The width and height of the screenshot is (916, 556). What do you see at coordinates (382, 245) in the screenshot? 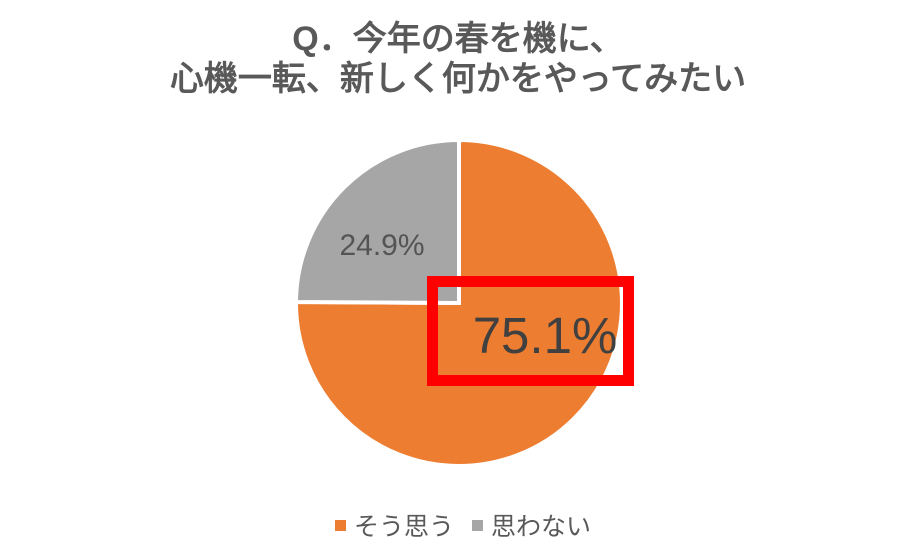
I see `data-label-disagree: 24.9%` at bounding box center [382, 245].